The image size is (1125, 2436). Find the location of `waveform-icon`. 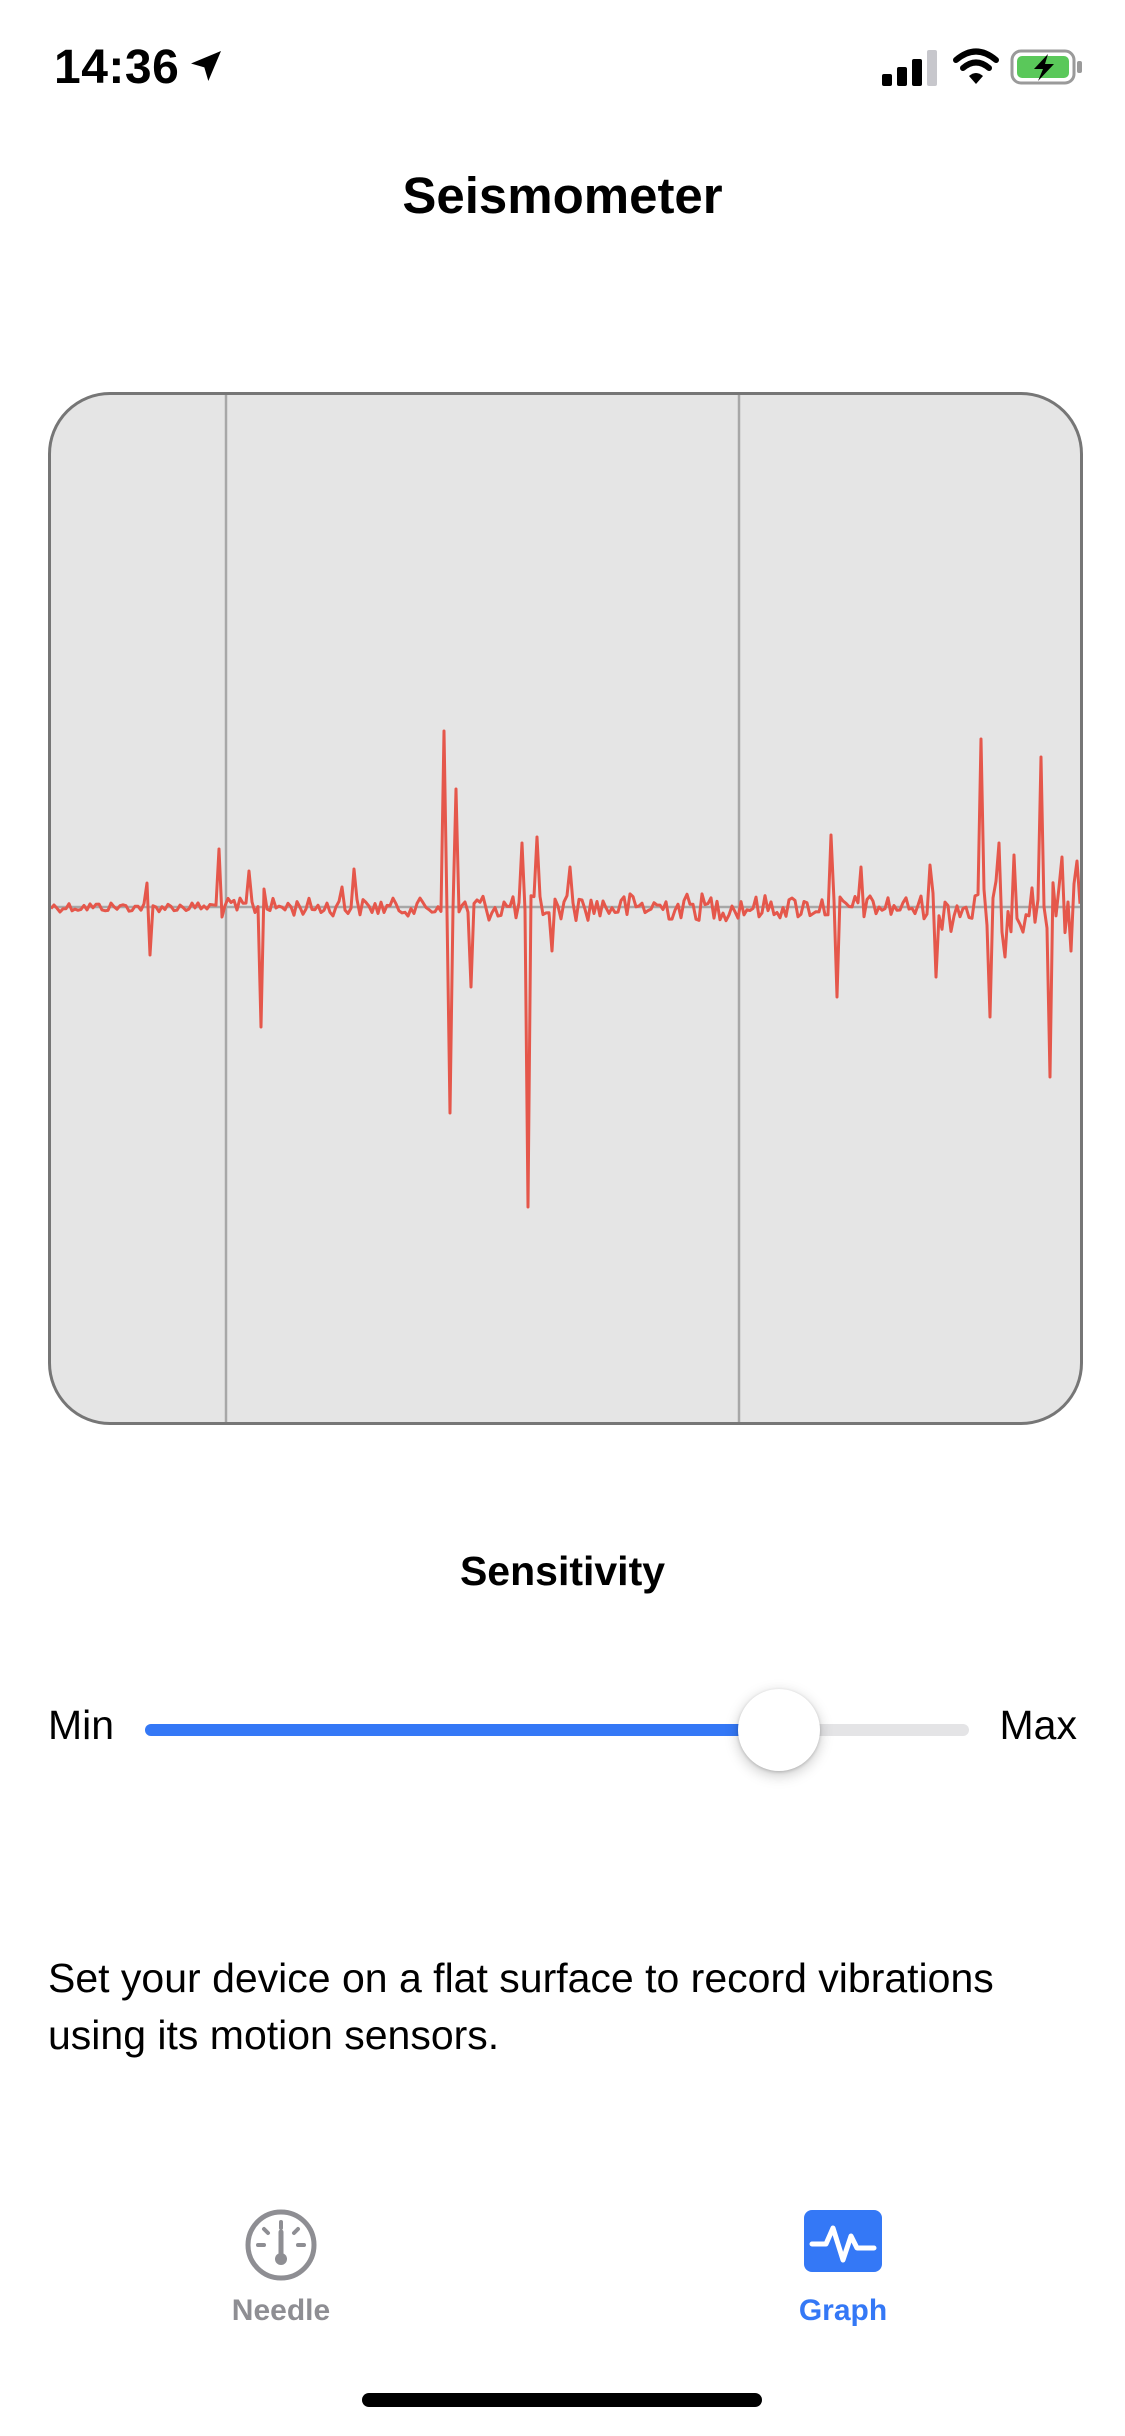

waveform-icon is located at coordinates (843, 2241).